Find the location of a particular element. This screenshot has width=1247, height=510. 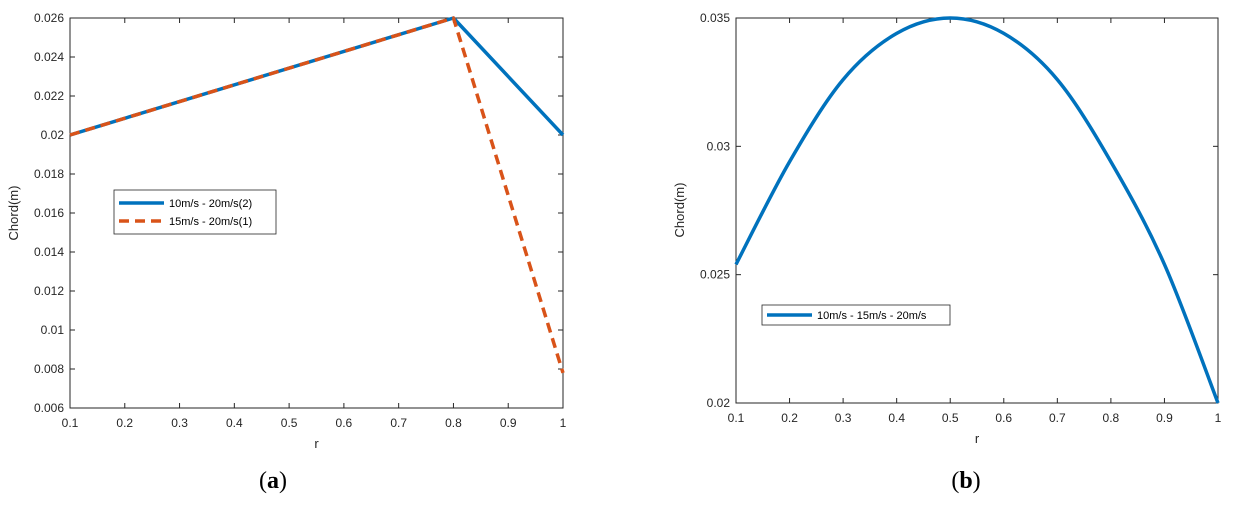

caption-a: (a) is located at coordinates (273, 481).